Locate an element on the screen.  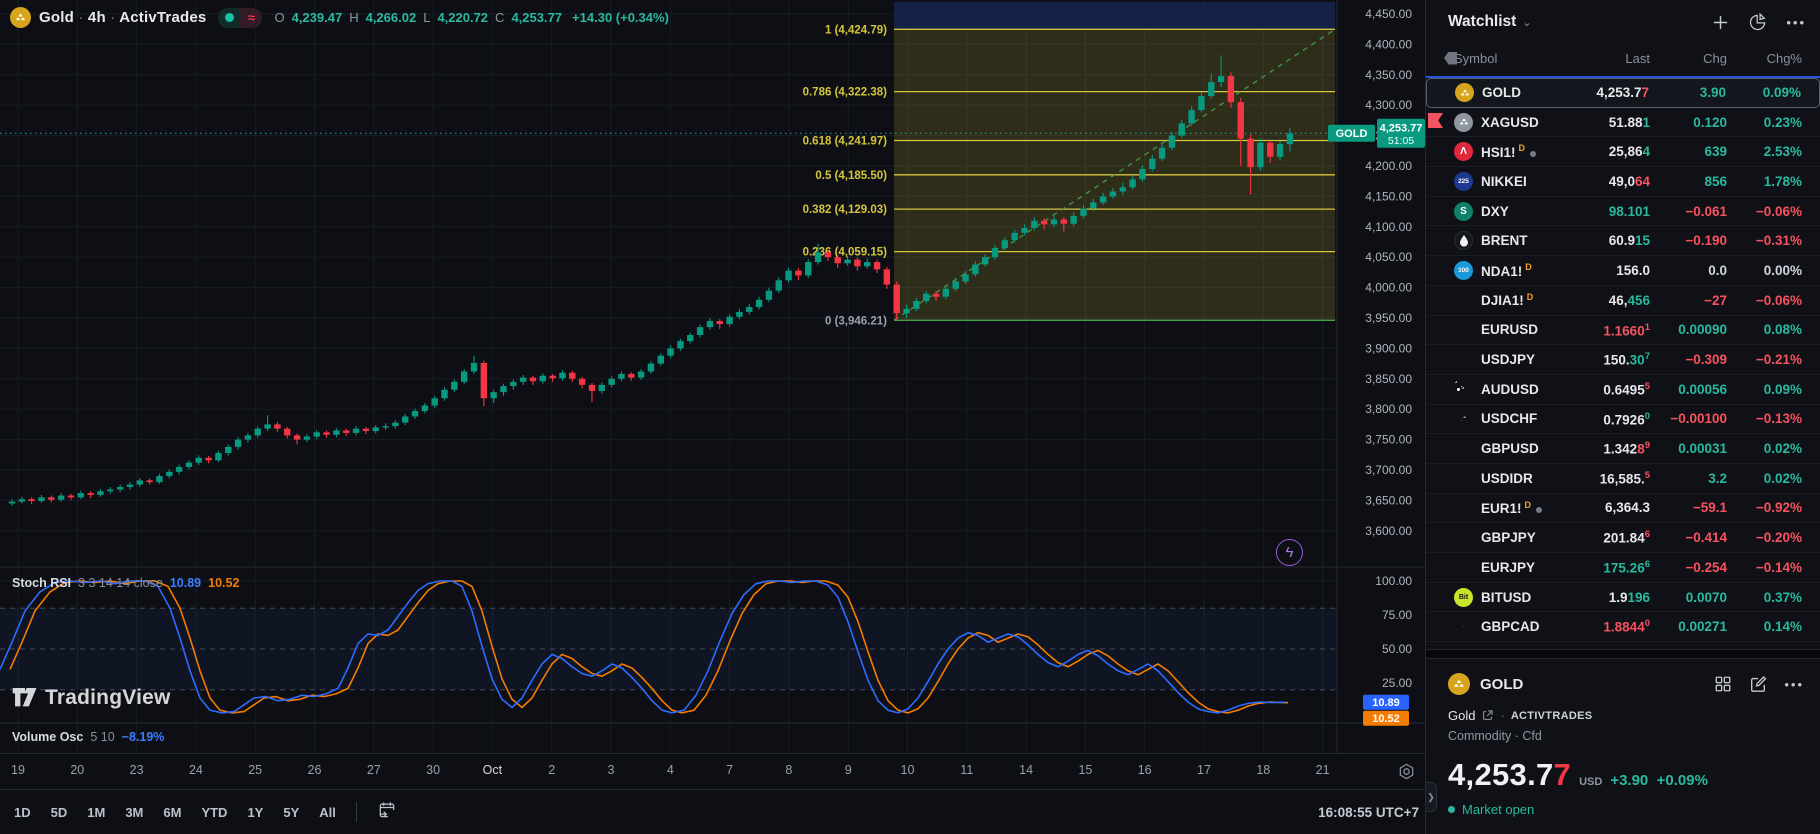
range-3m: 3M is located at coordinates (134, 812).